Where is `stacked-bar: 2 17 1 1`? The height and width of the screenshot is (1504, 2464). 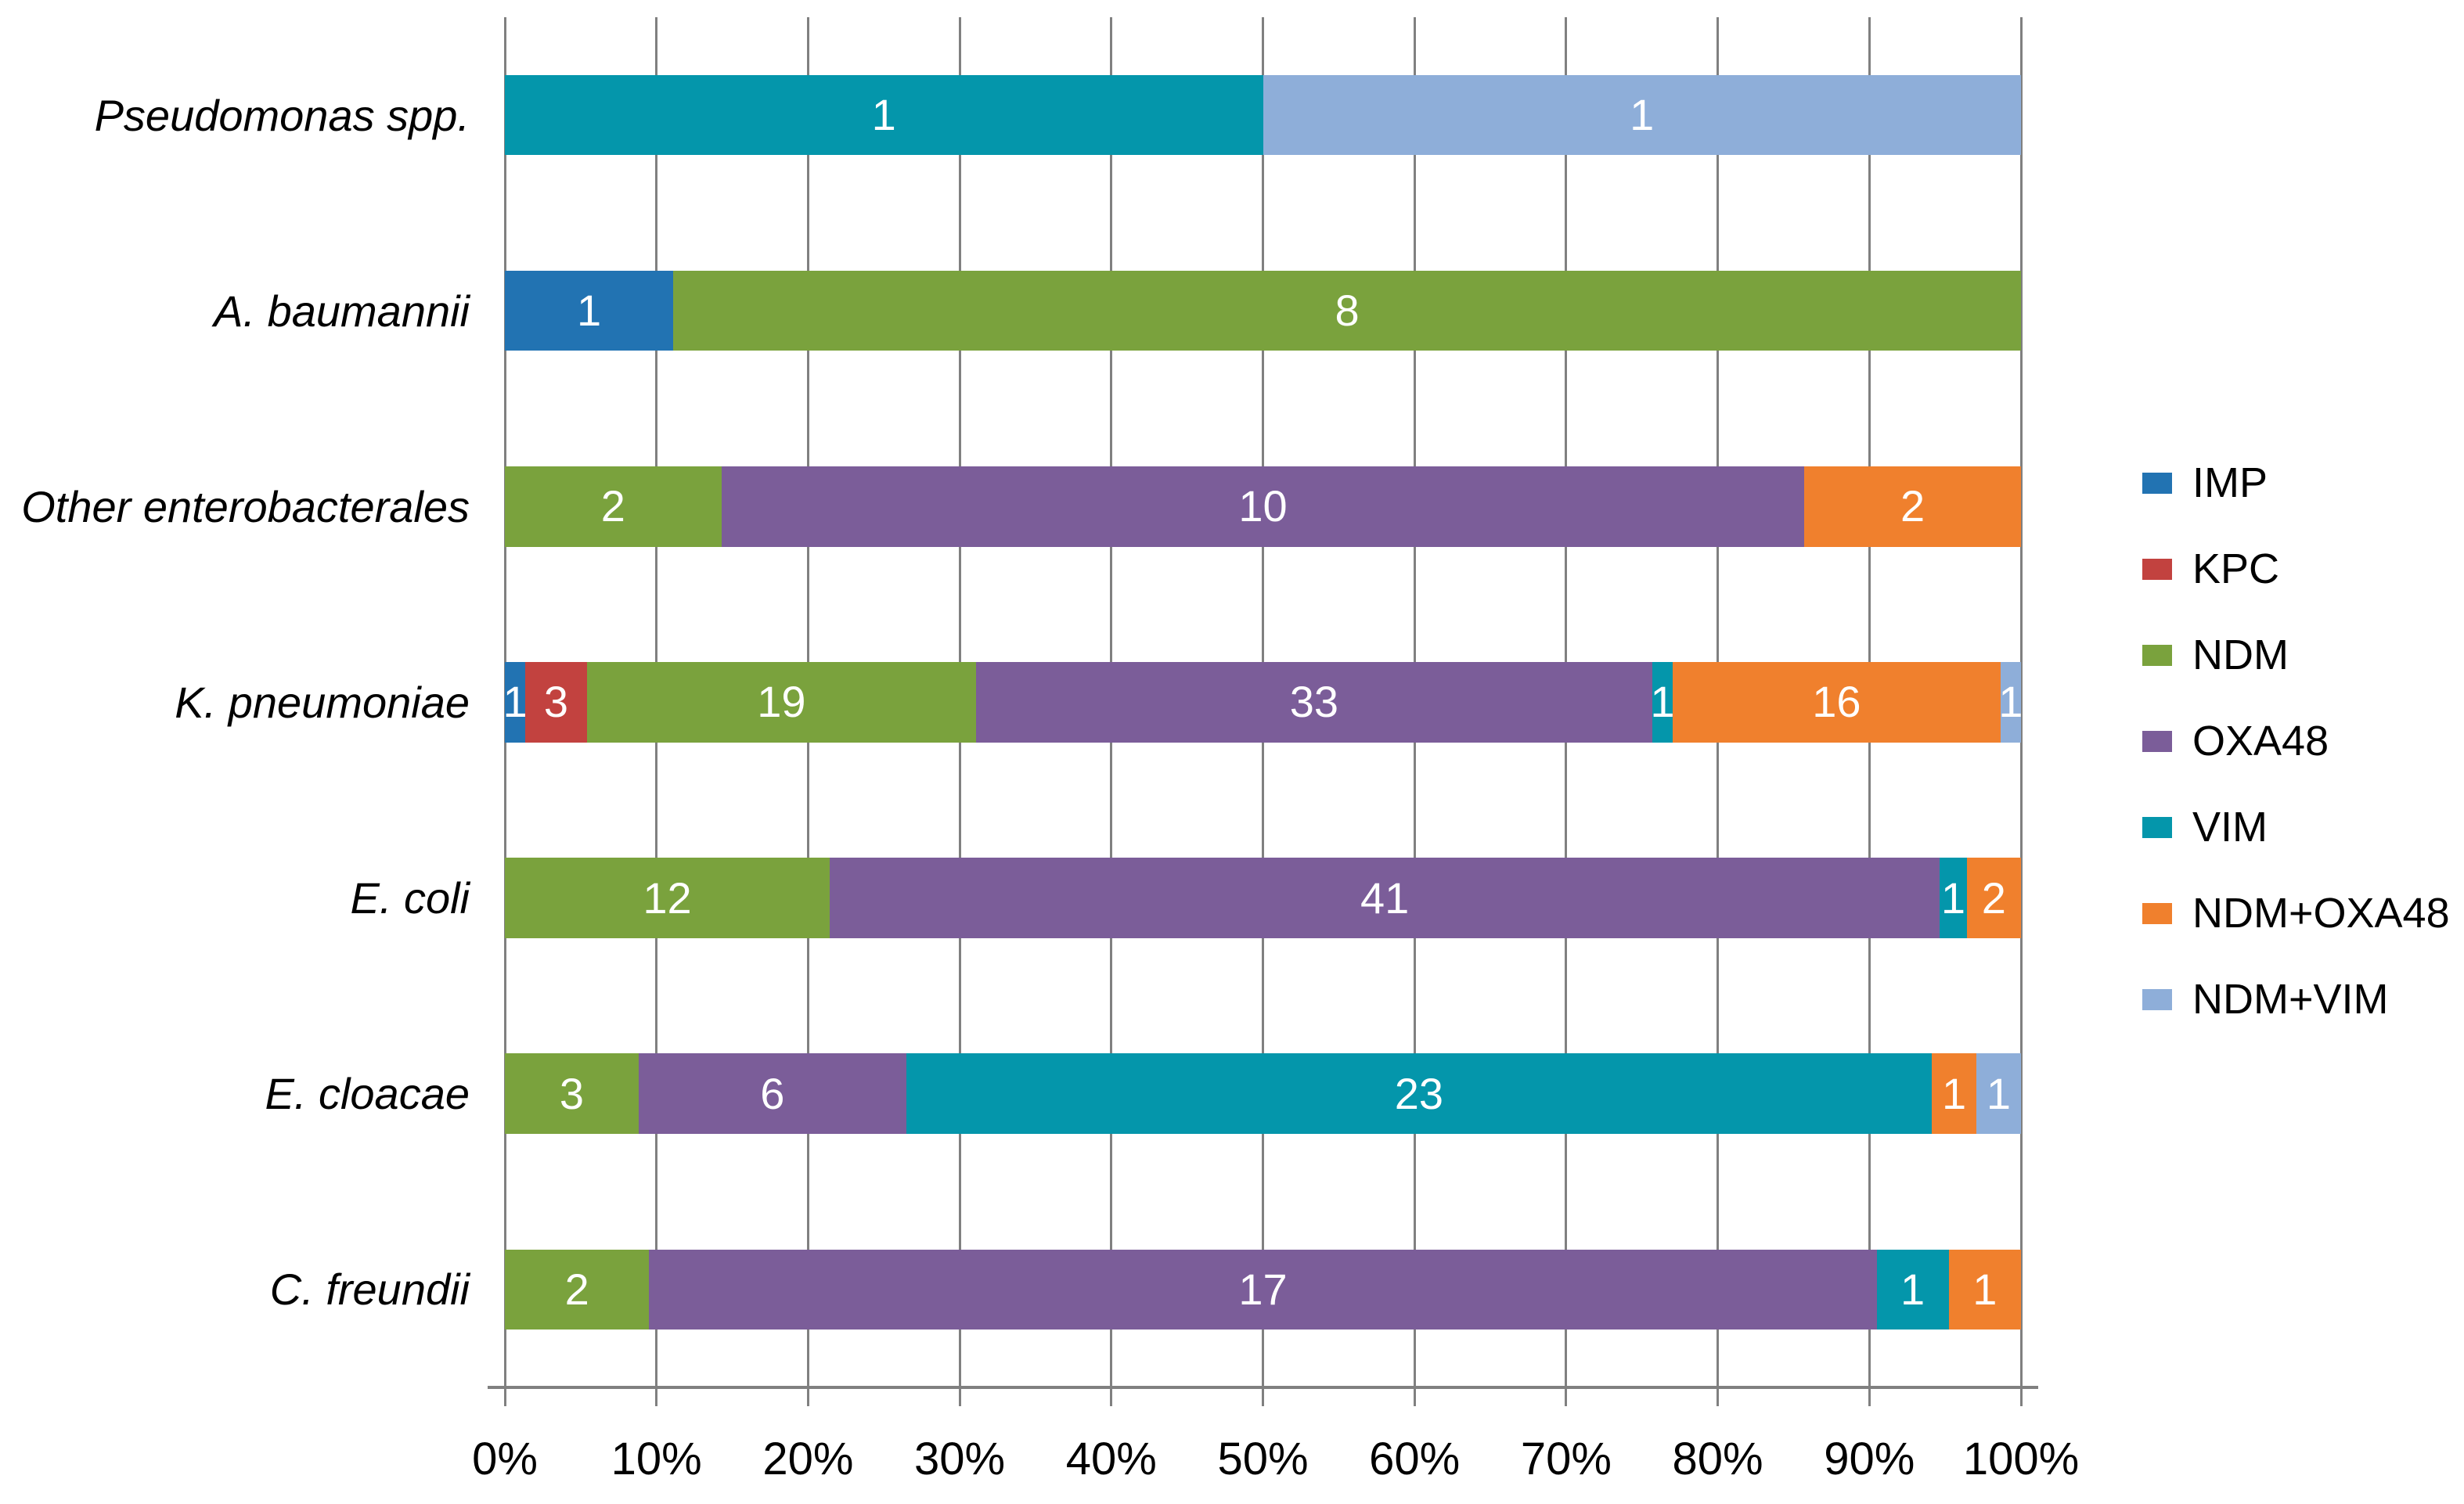 stacked-bar: 2 17 1 1 is located at coordinates (1263, 1289).